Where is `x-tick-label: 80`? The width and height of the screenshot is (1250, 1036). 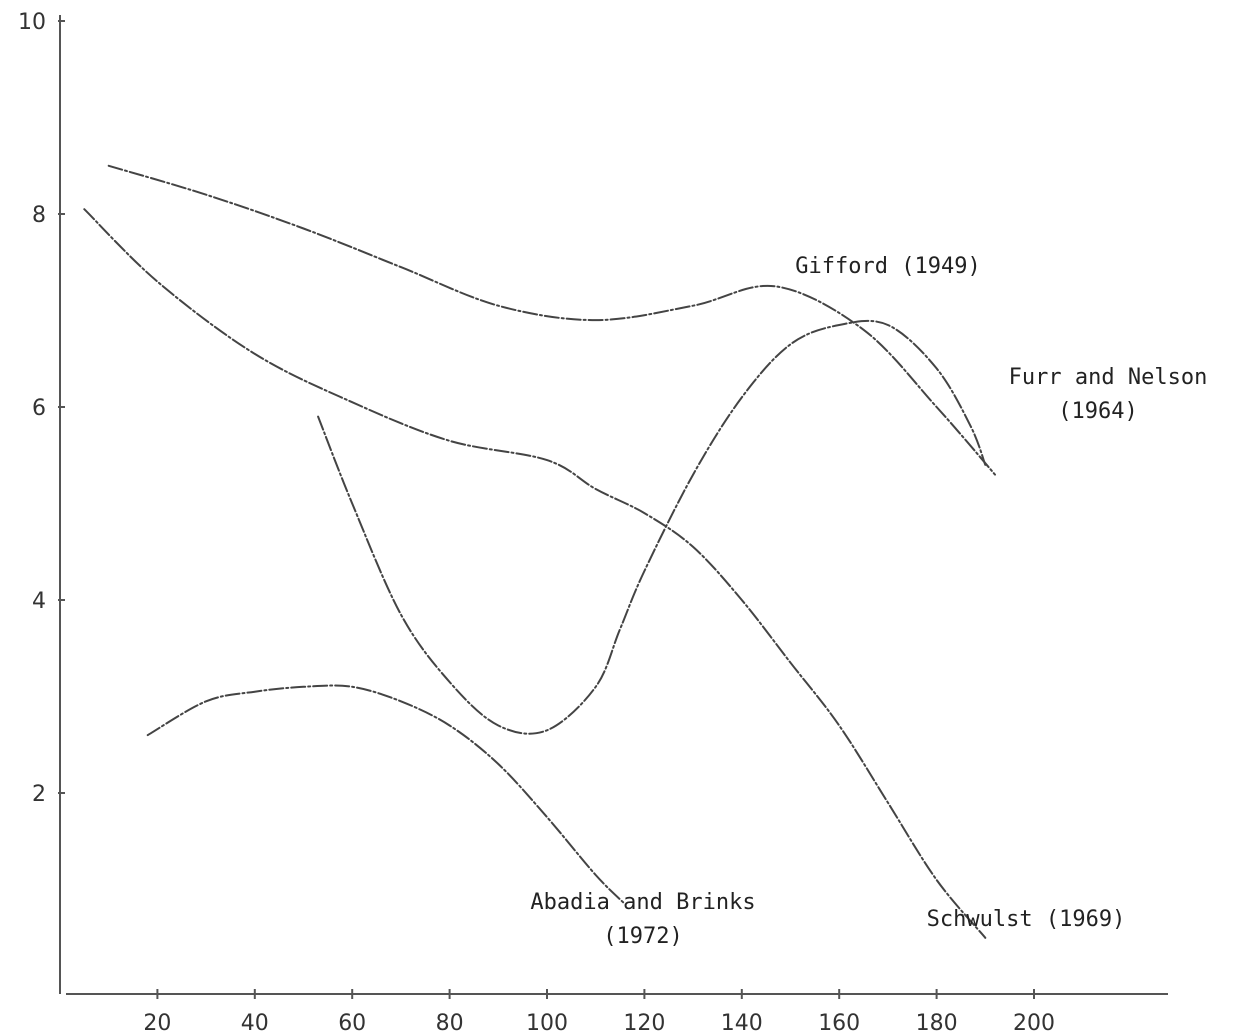
x-tick-label: 80 is located at coordinates (450, 1023).